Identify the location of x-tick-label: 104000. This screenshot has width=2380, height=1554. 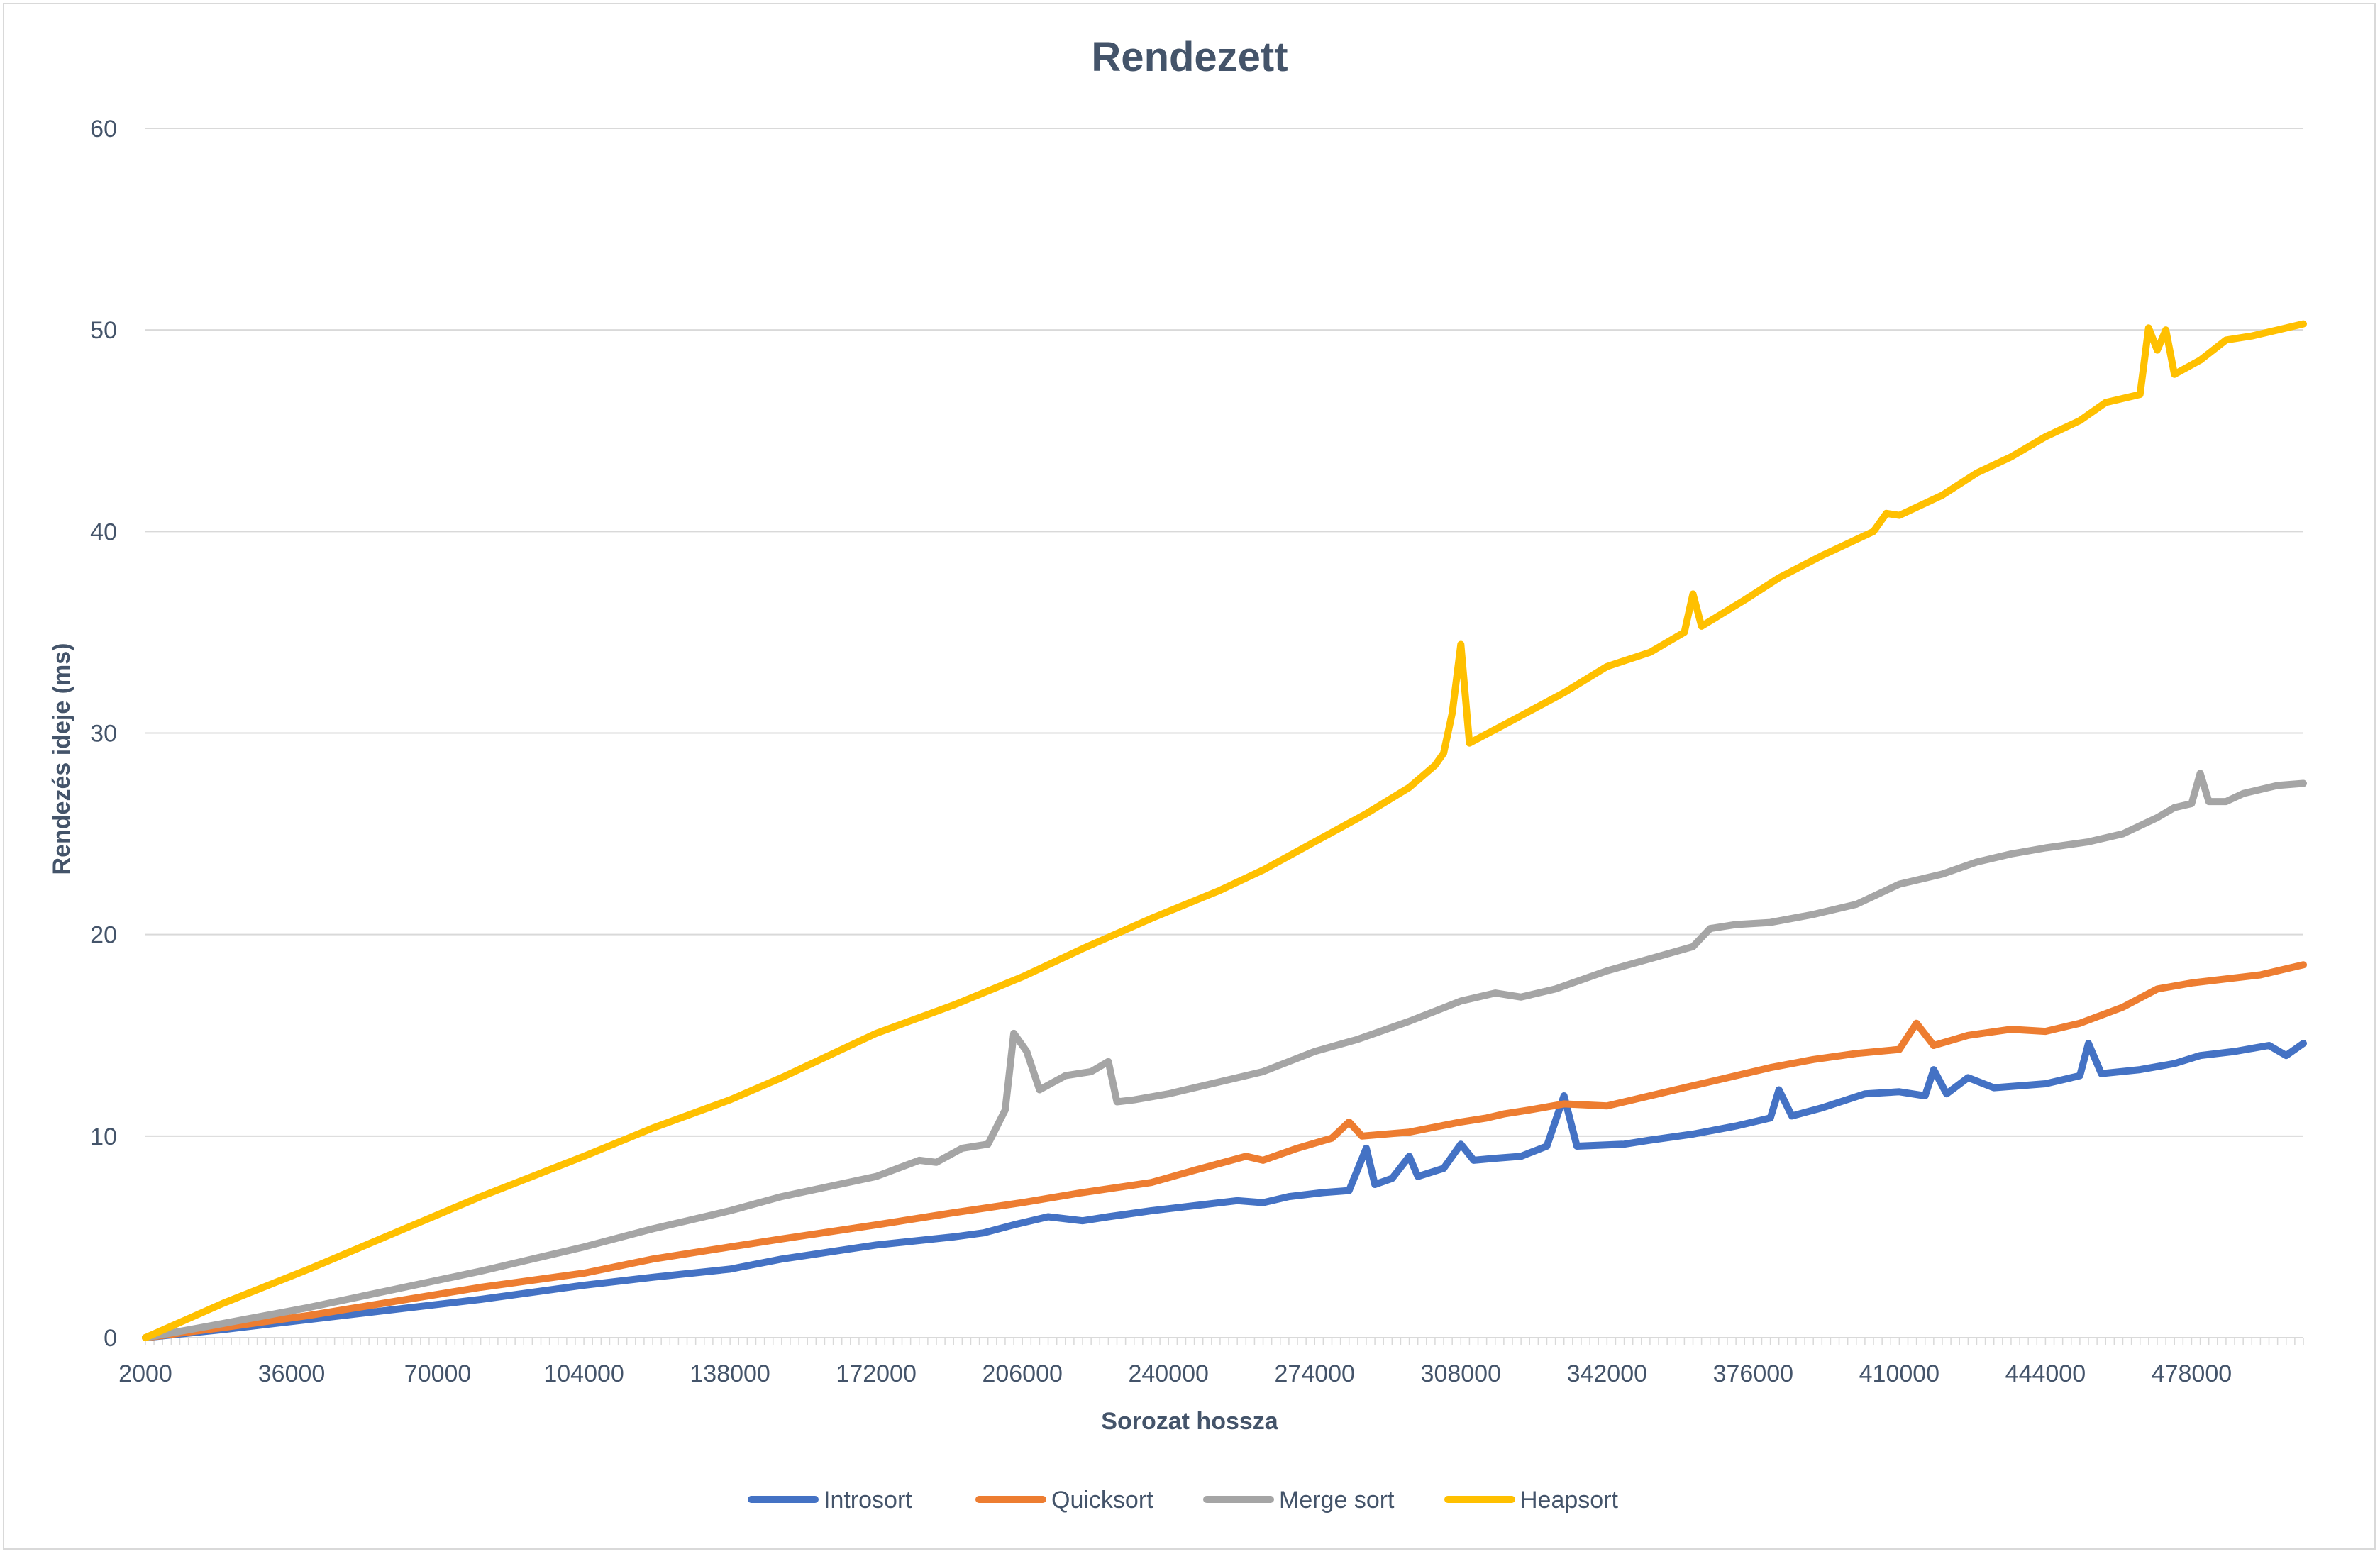
(583, 1373).